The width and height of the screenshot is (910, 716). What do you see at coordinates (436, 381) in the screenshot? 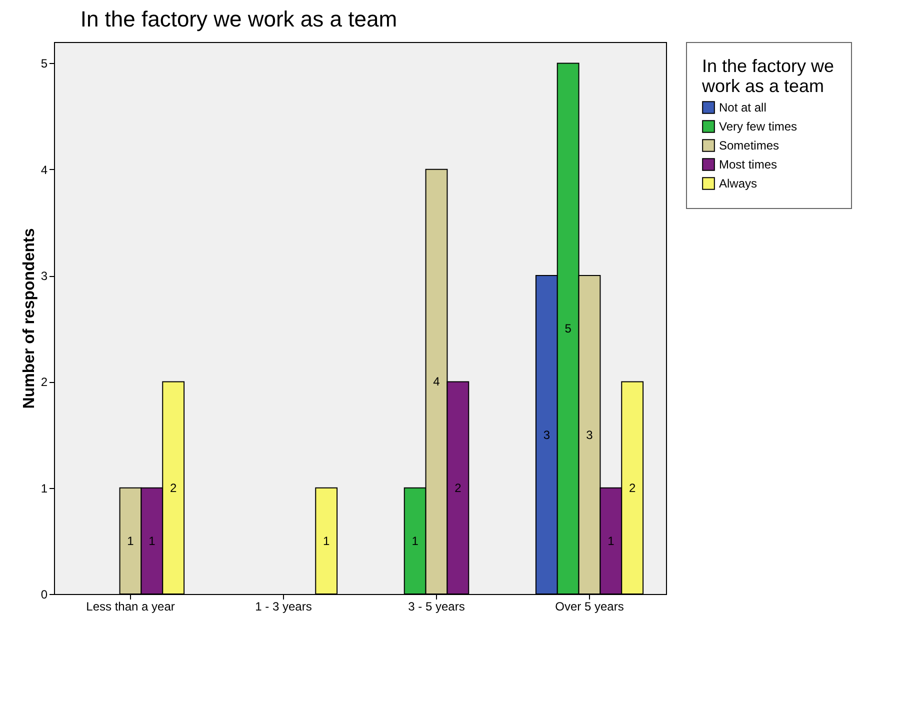
I see `data-label: 4` at bounding box center [436, 381].